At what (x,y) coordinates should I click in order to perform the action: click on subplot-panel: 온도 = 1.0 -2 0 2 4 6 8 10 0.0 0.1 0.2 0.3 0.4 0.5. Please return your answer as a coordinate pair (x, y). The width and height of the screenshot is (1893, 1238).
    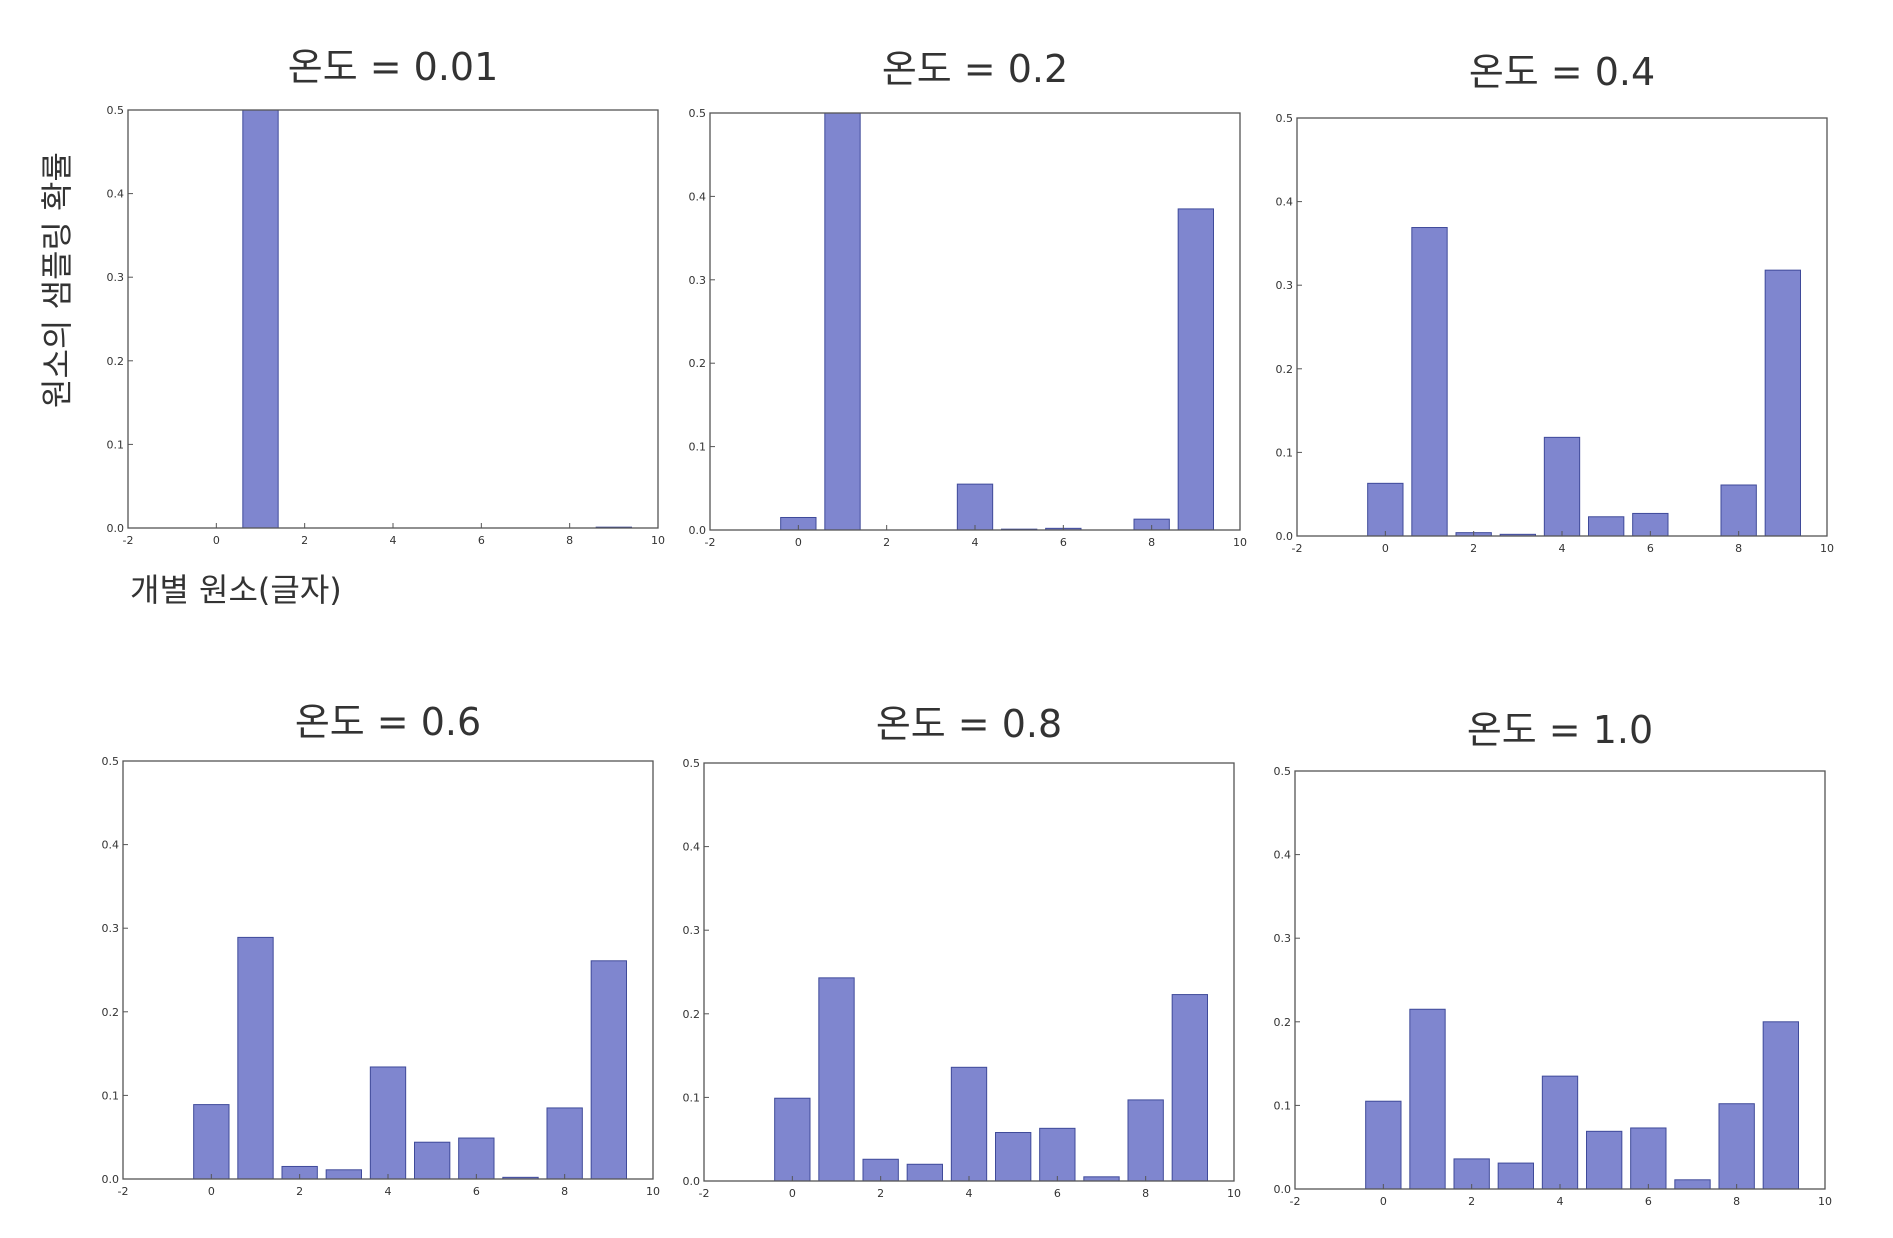
    Looking at the image, I should click on (1553, 958).